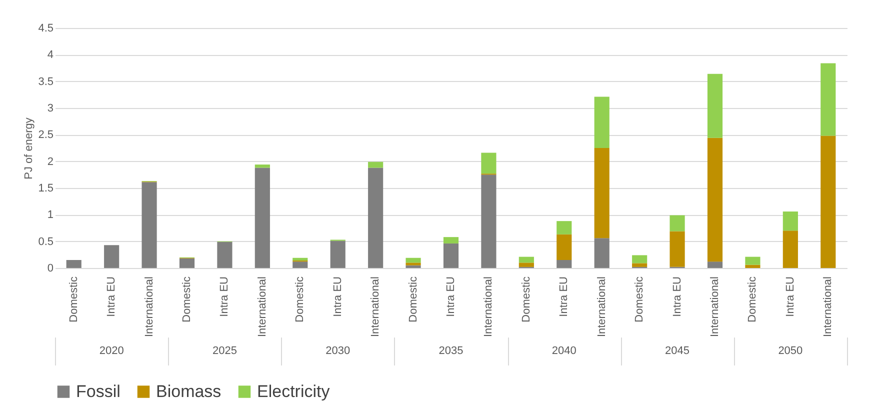  What do you see at coordinates (50, 108) in the screenshot?
I see `y-tick-label: 3` at bounding box center [50, 108].